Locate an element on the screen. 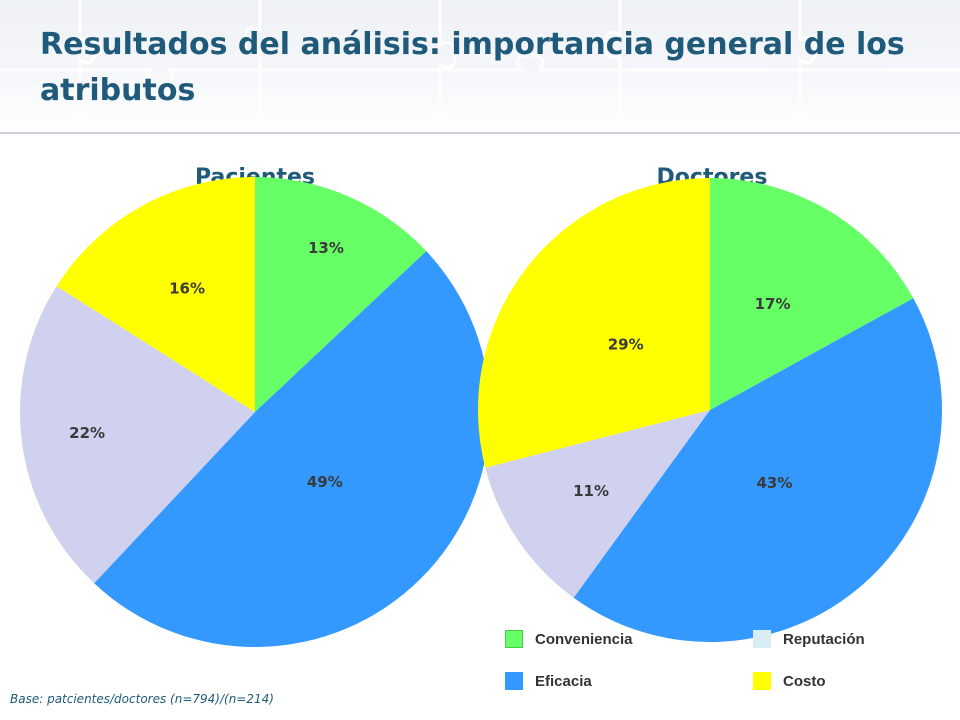  data-label-conveniencia: 13% is located at coordinates (326, 248).